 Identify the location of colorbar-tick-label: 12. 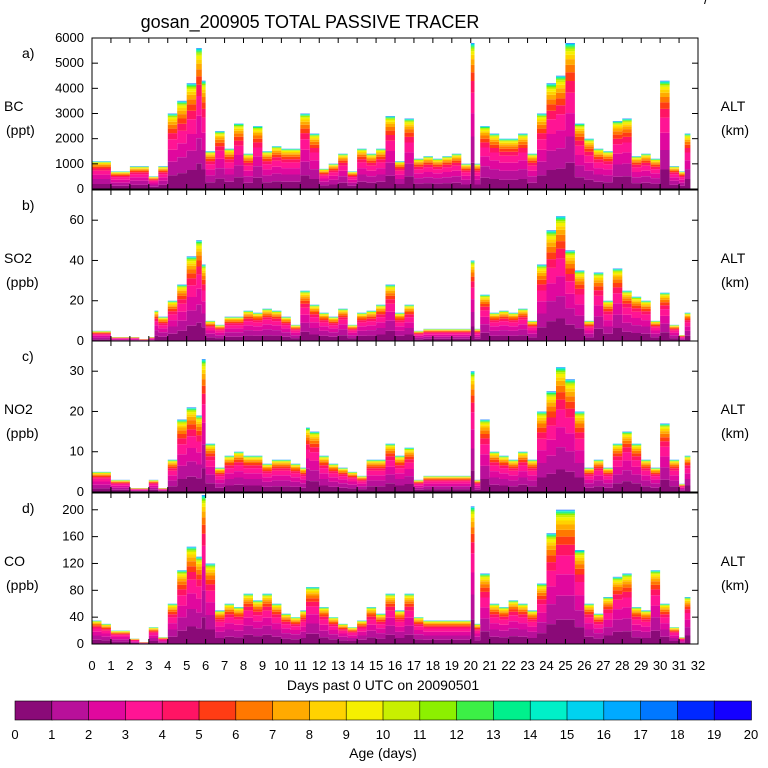
(456, 734).